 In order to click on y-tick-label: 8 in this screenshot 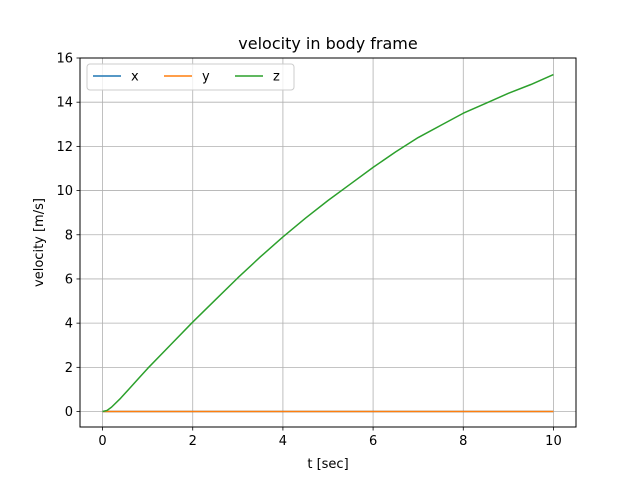, I will do `click(69, 235)`.